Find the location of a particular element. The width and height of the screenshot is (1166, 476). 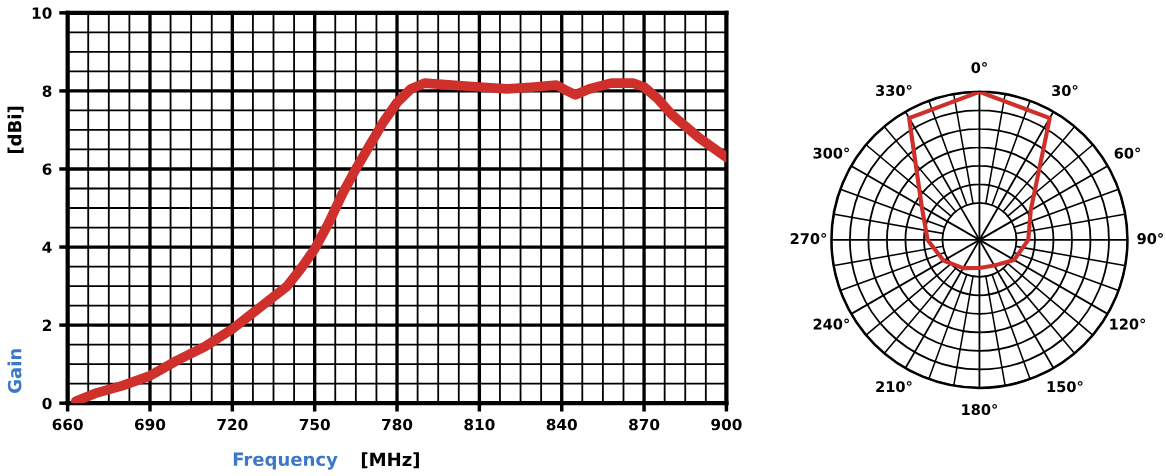

x-tick-label: 780 is located at coordinates (397, 424).